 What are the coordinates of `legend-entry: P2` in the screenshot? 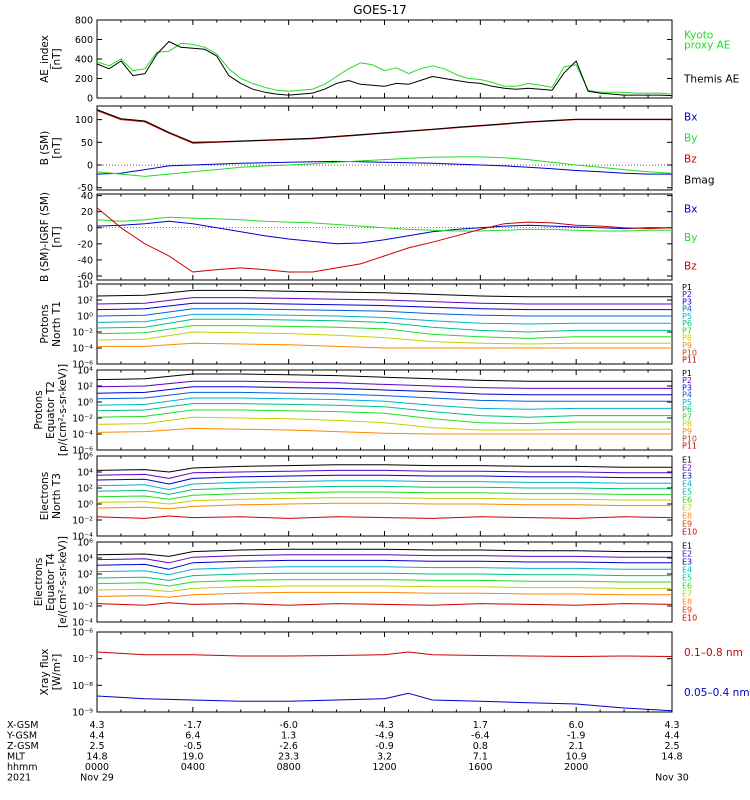 It's located at (687, 380).